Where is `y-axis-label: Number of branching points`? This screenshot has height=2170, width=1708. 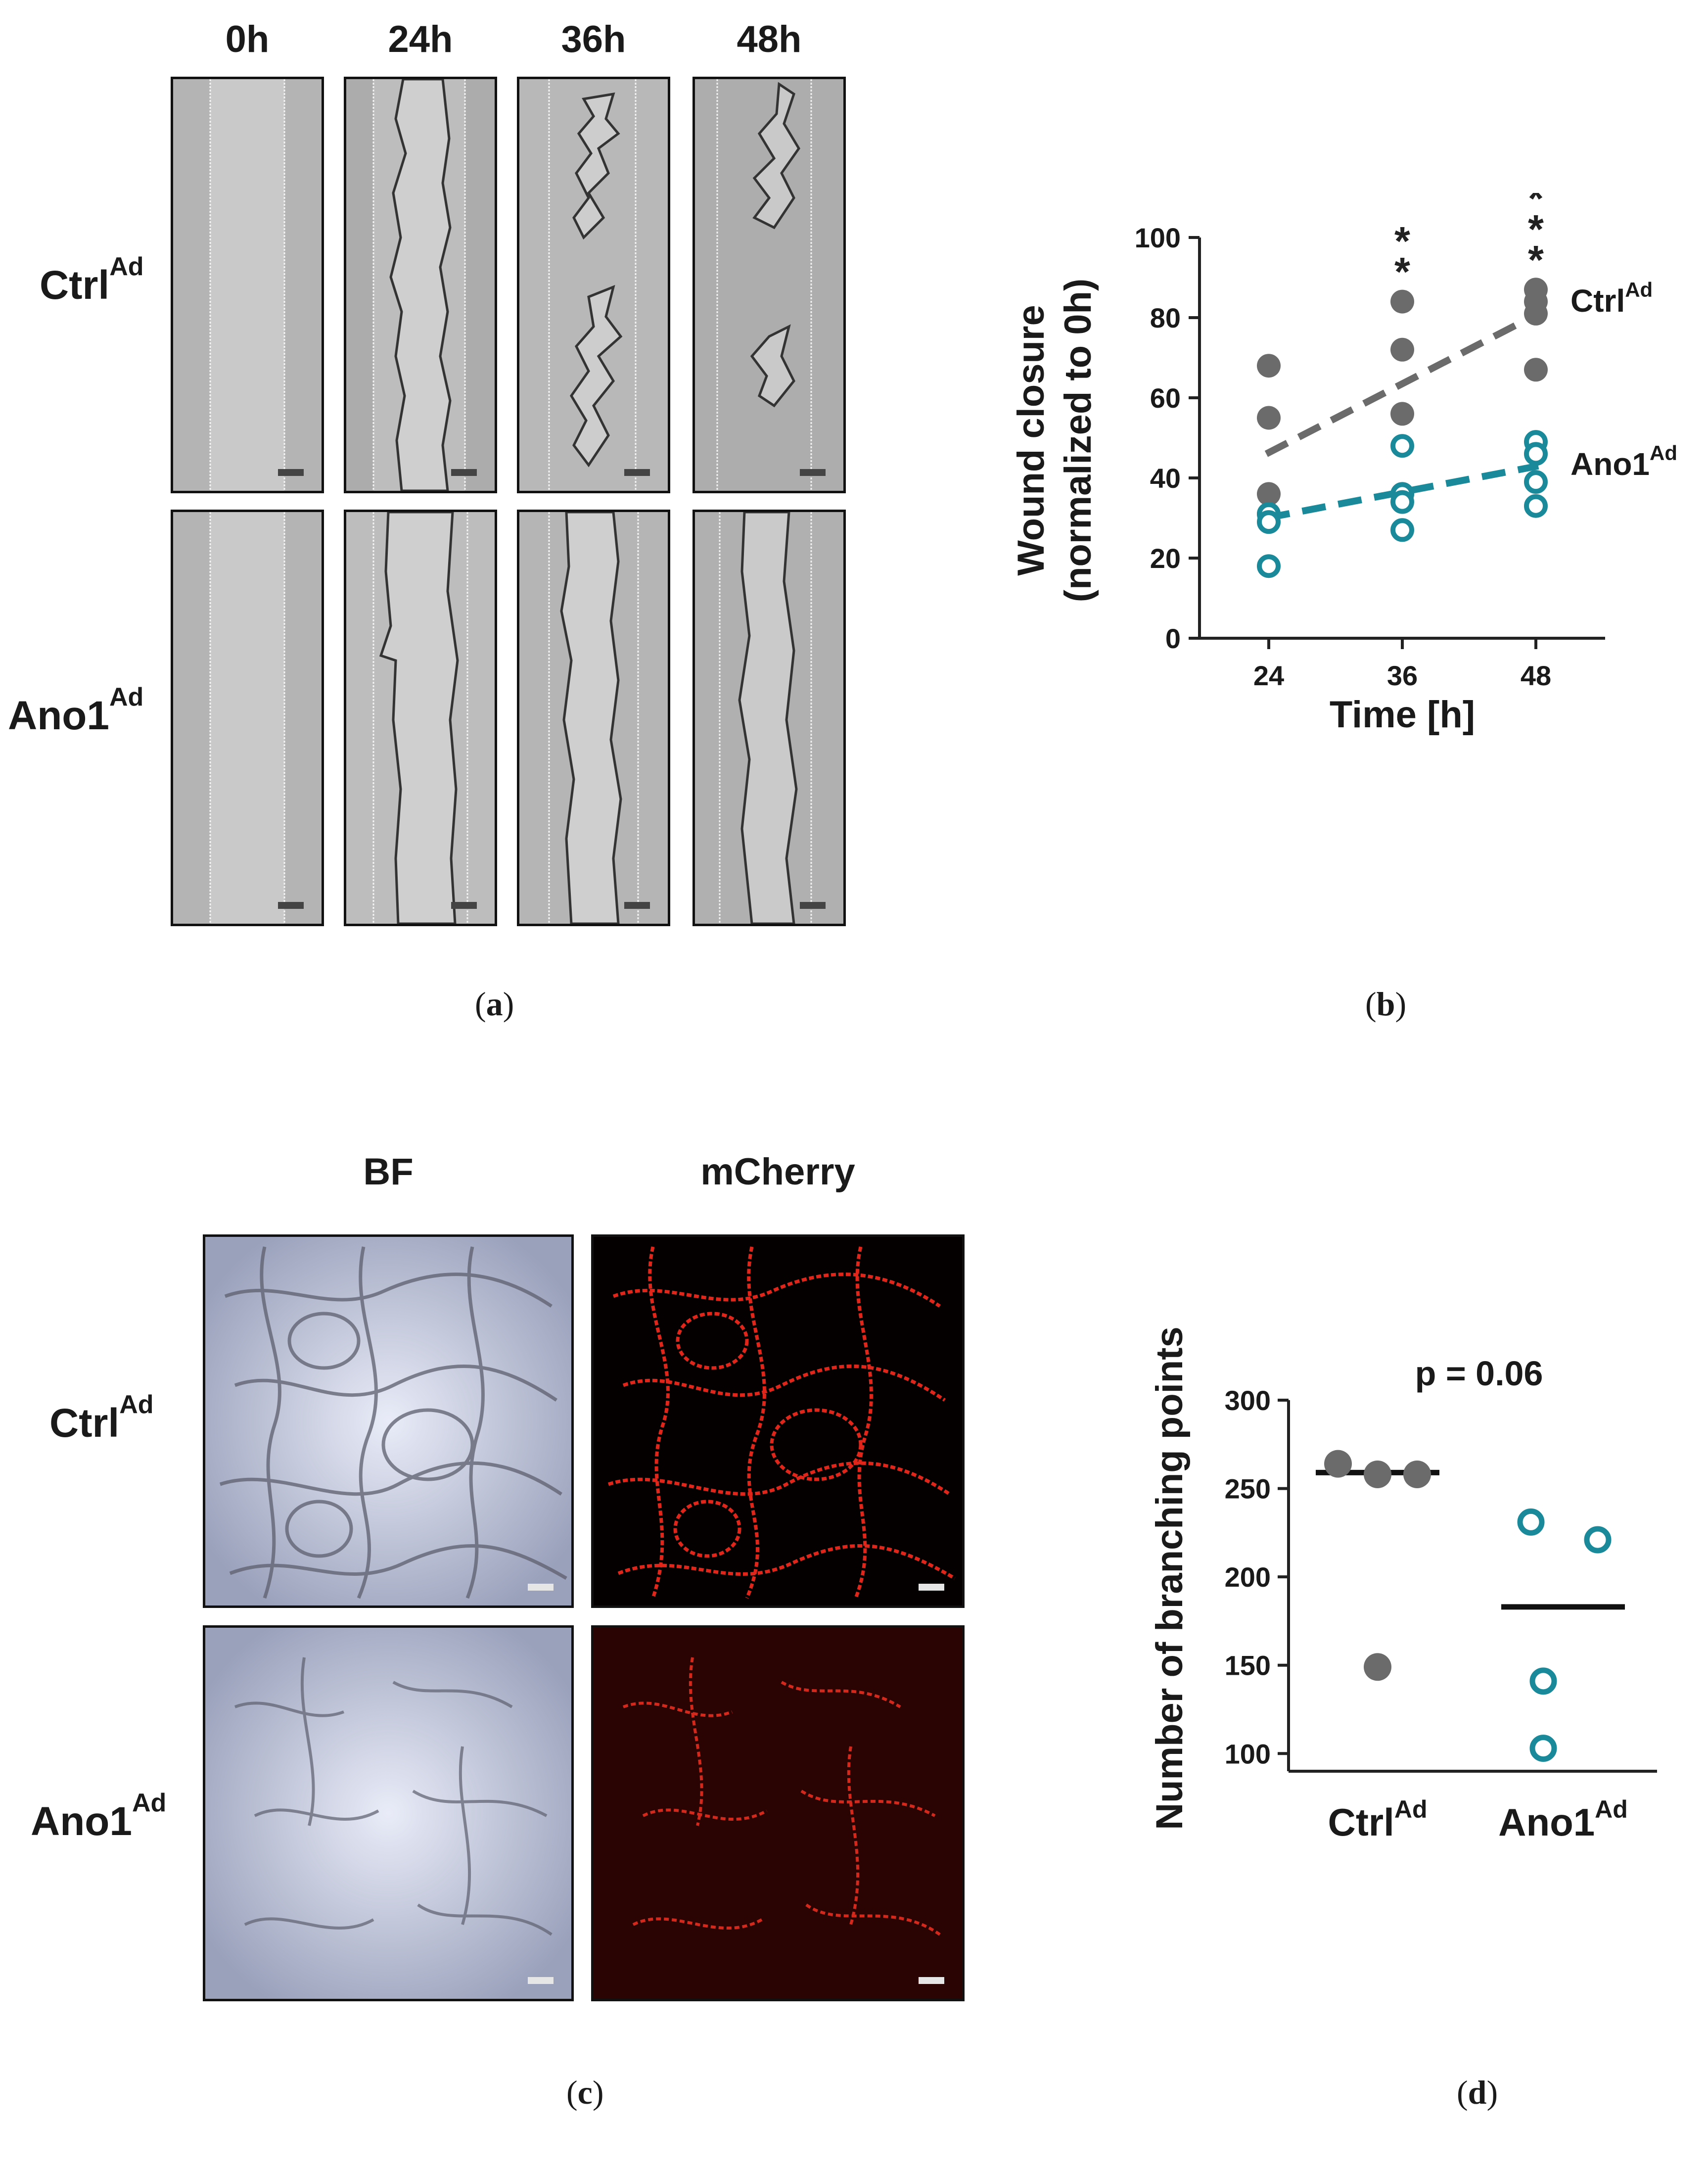
y-axis-label: Number of branching points is located at coordinates (1170, 1578).